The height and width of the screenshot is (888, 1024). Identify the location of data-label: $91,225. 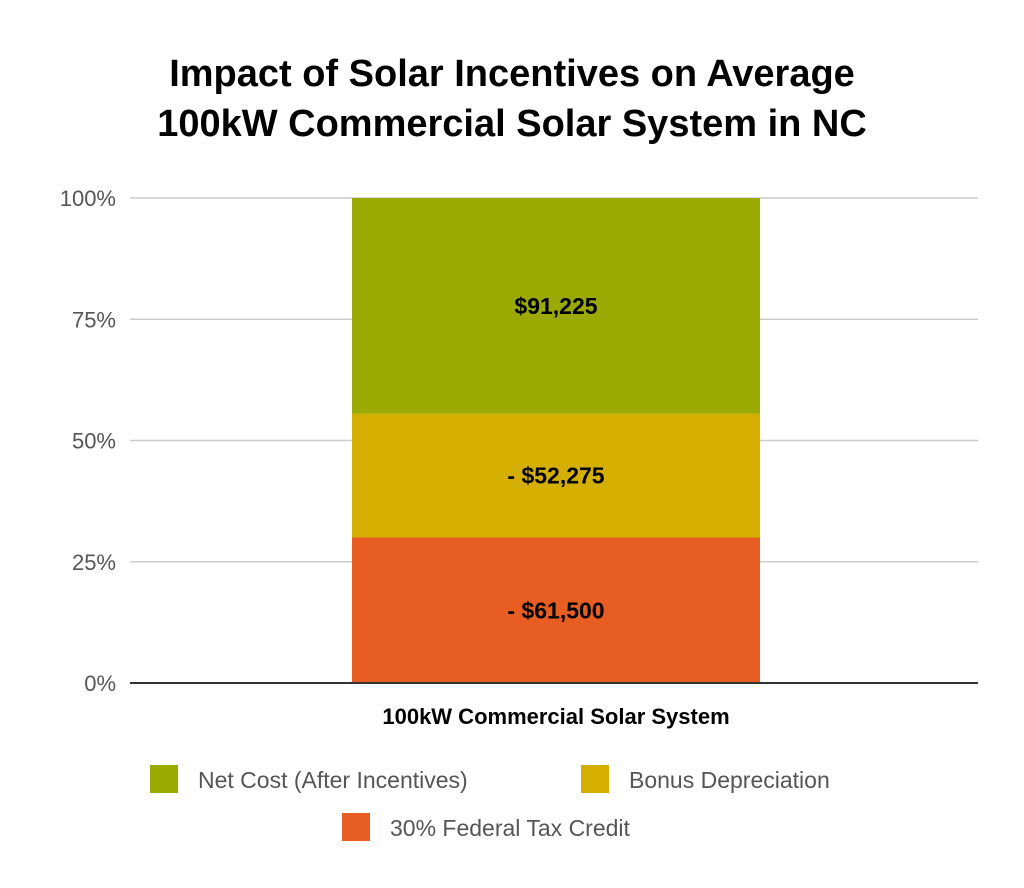
(555, 306).